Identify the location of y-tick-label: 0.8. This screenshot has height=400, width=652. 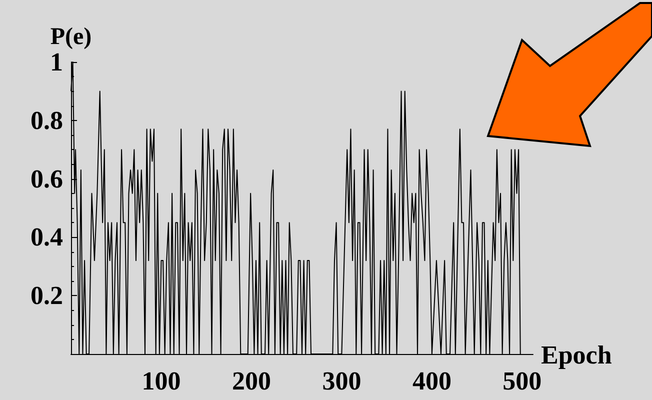
(46, 120).